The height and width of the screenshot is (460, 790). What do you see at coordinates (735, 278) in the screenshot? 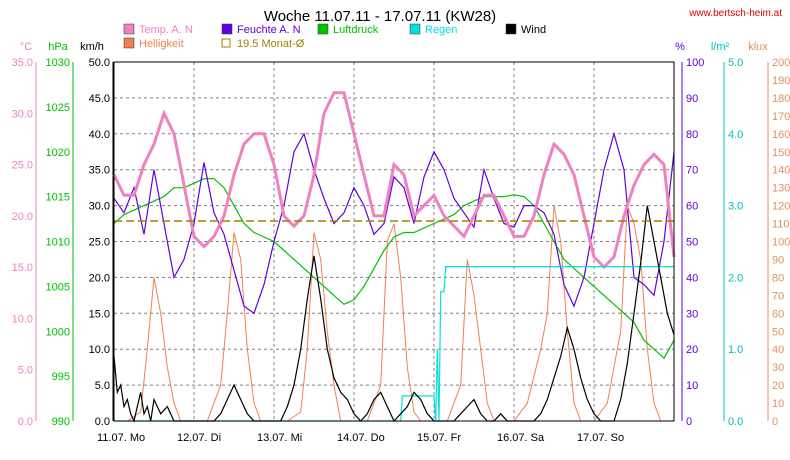
I see `axis-tick-rain: 2.0` at bounding box center [735, 278].